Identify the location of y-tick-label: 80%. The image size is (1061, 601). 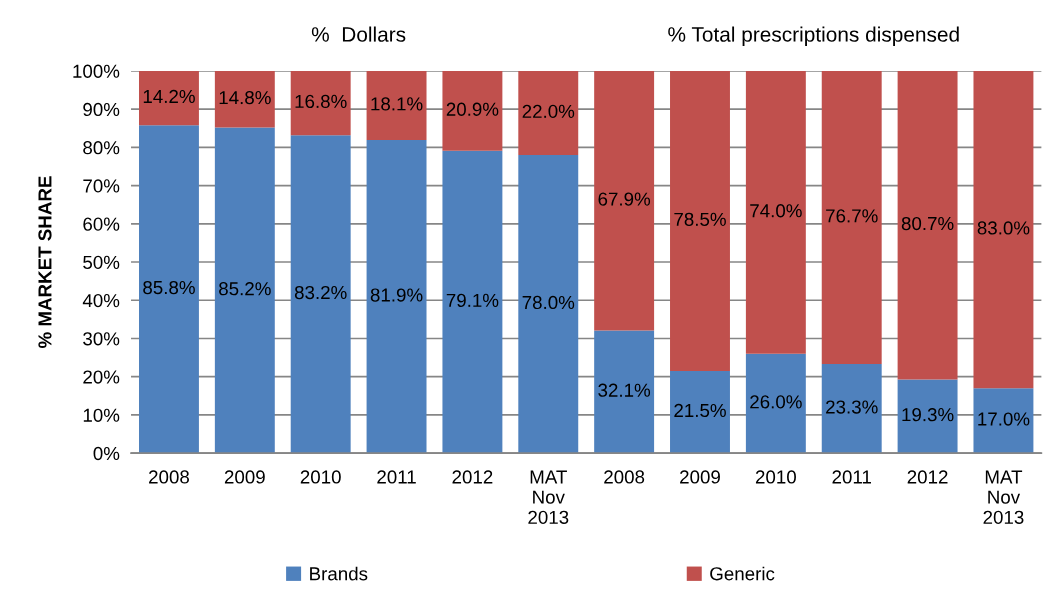
(101, 148).